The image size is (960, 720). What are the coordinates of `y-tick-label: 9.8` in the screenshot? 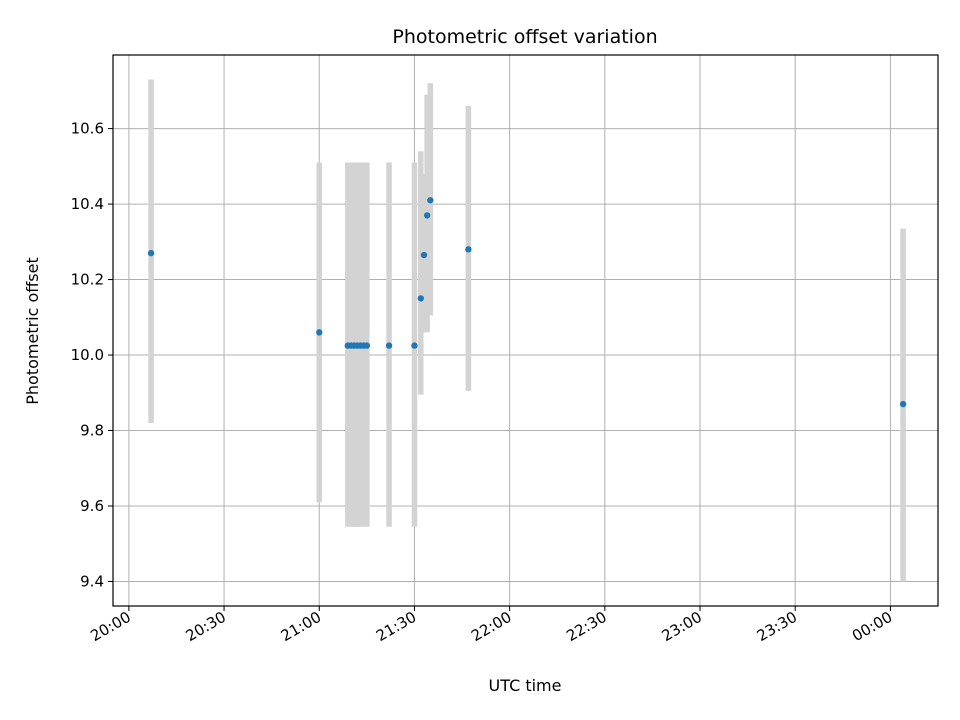 It's located at (92, 431).